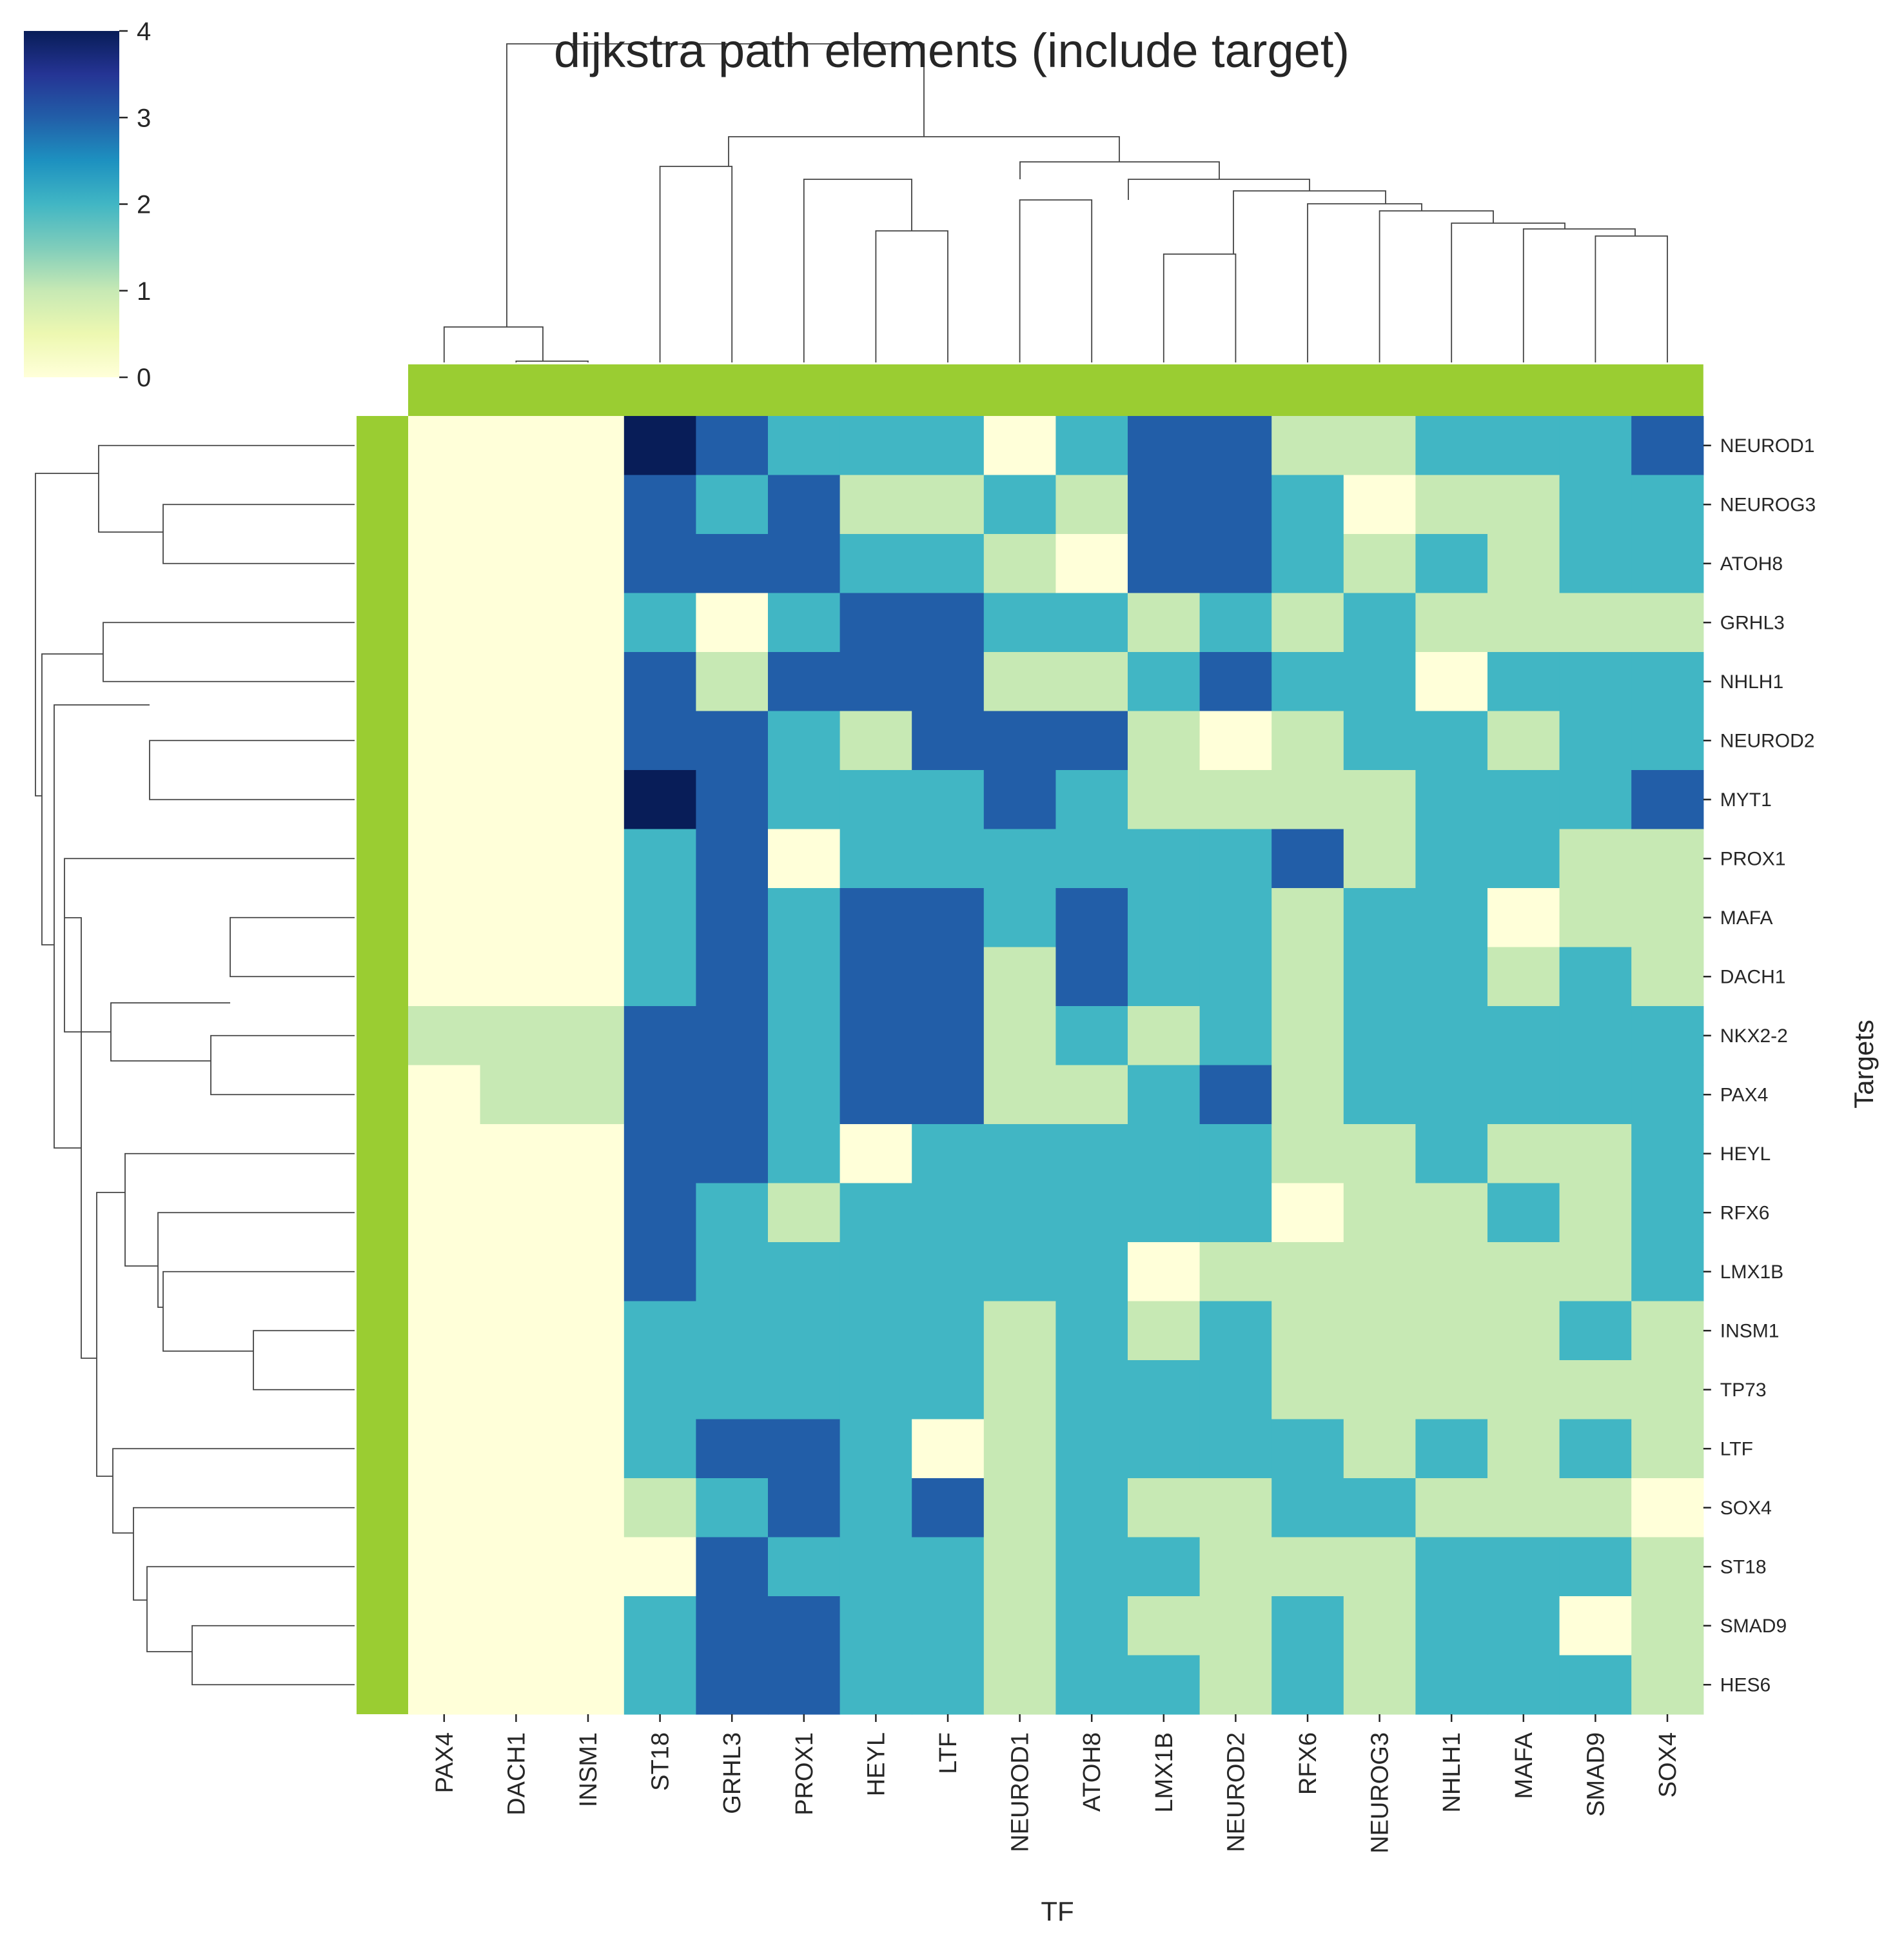 This screenshot has height=1938, width=1904. I want to click on column-label: NEUROD1, so click(1020, 1792).